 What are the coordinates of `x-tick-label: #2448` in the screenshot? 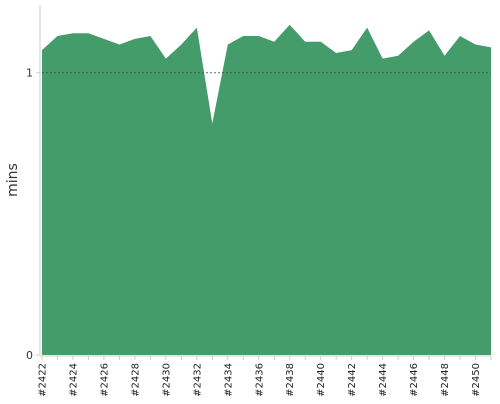 It's located at (445, 380).